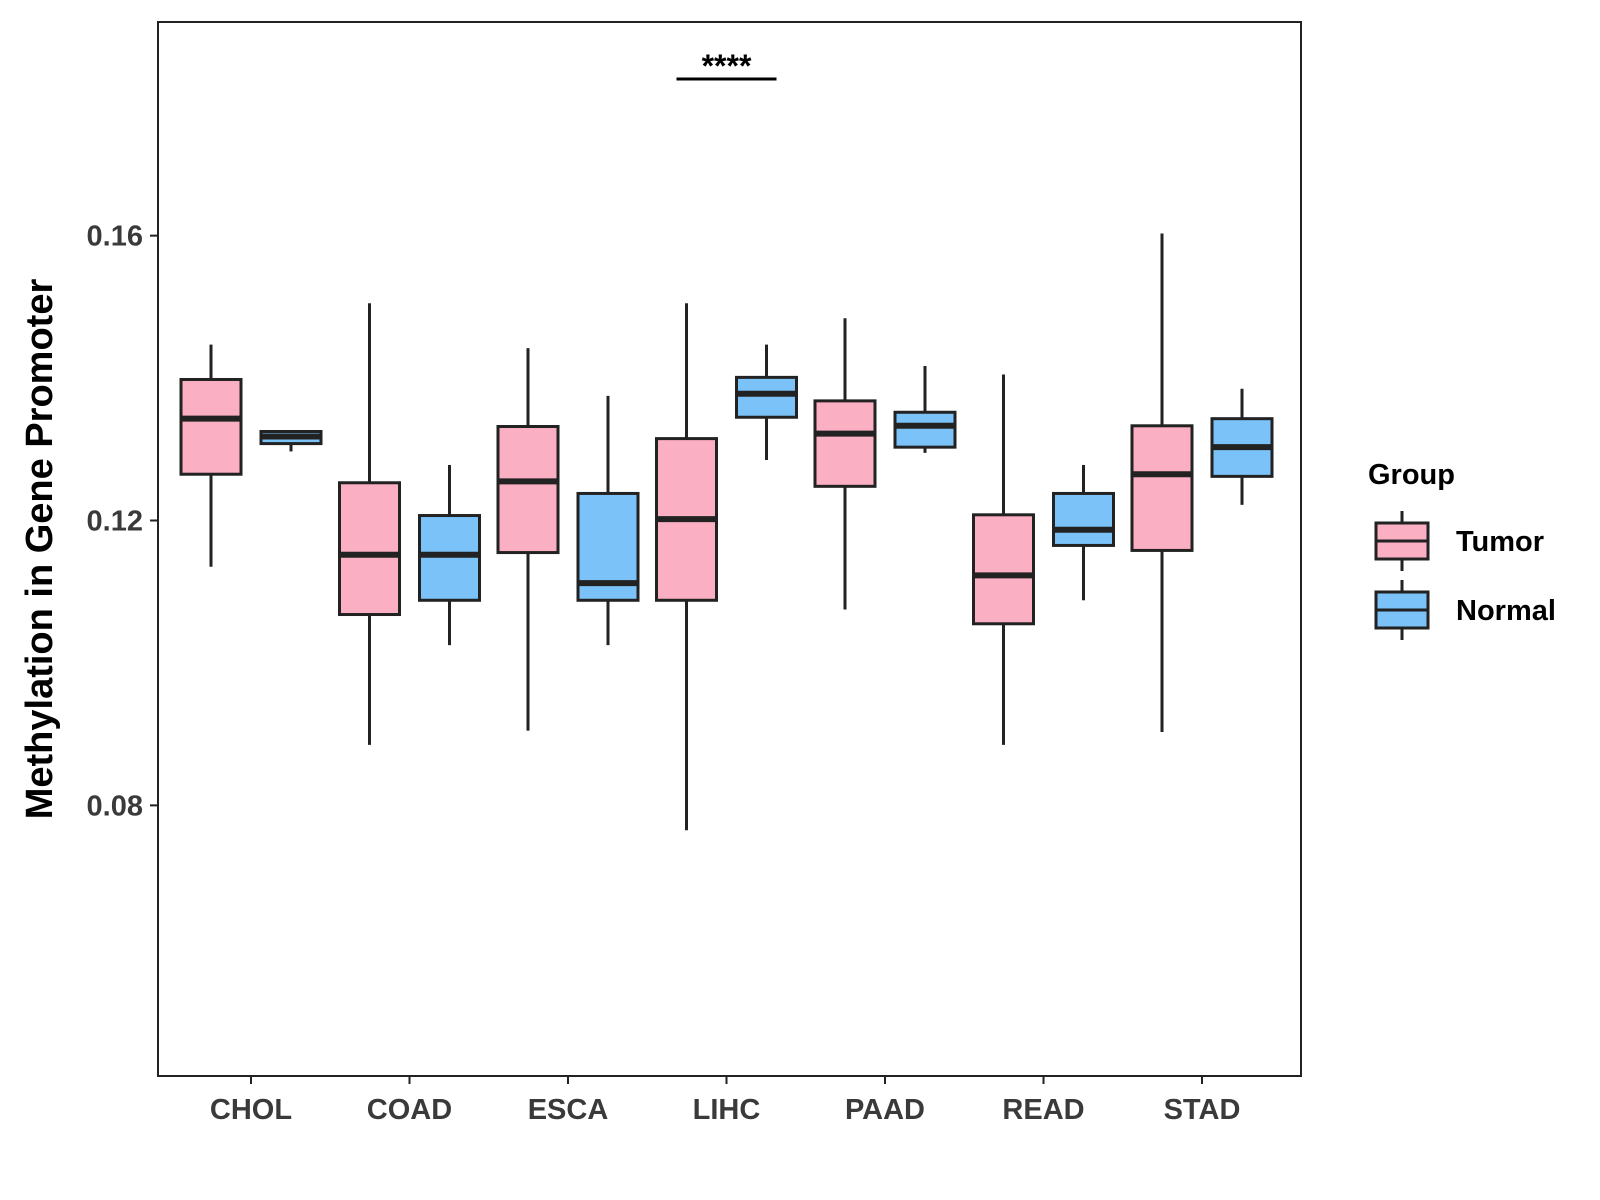  Describe the element at coordinates (608, 520) in the screenshot. I see `box-normal-esca` at that location.